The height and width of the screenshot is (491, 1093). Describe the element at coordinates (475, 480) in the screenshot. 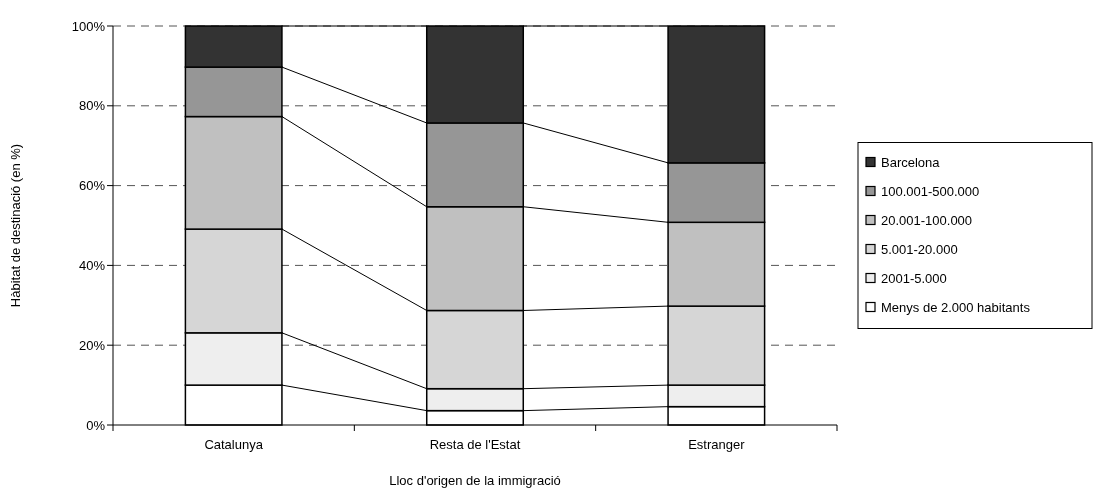

I see `x-axis-title: Lloc d'origen de la immigració` at that location.